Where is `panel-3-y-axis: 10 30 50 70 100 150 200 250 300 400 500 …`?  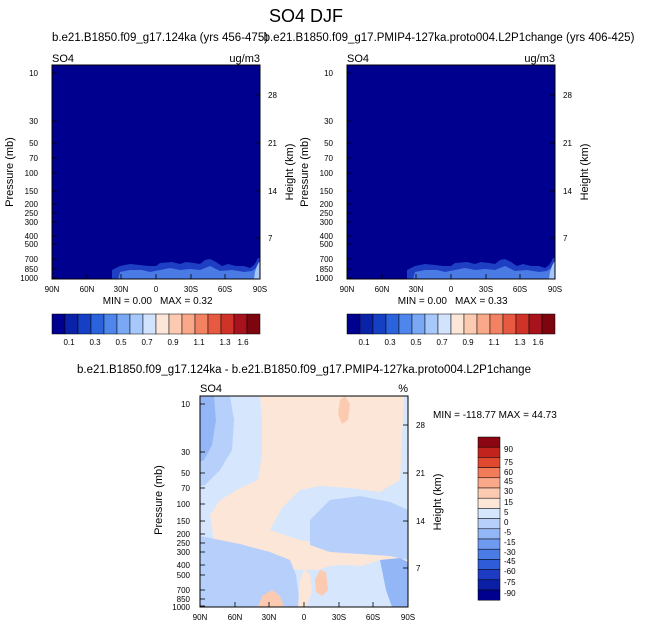
panel-3-y-axis: 10 30 50 70 100 150 200 250 300 400 500 … is located at coordinates (179, 506).